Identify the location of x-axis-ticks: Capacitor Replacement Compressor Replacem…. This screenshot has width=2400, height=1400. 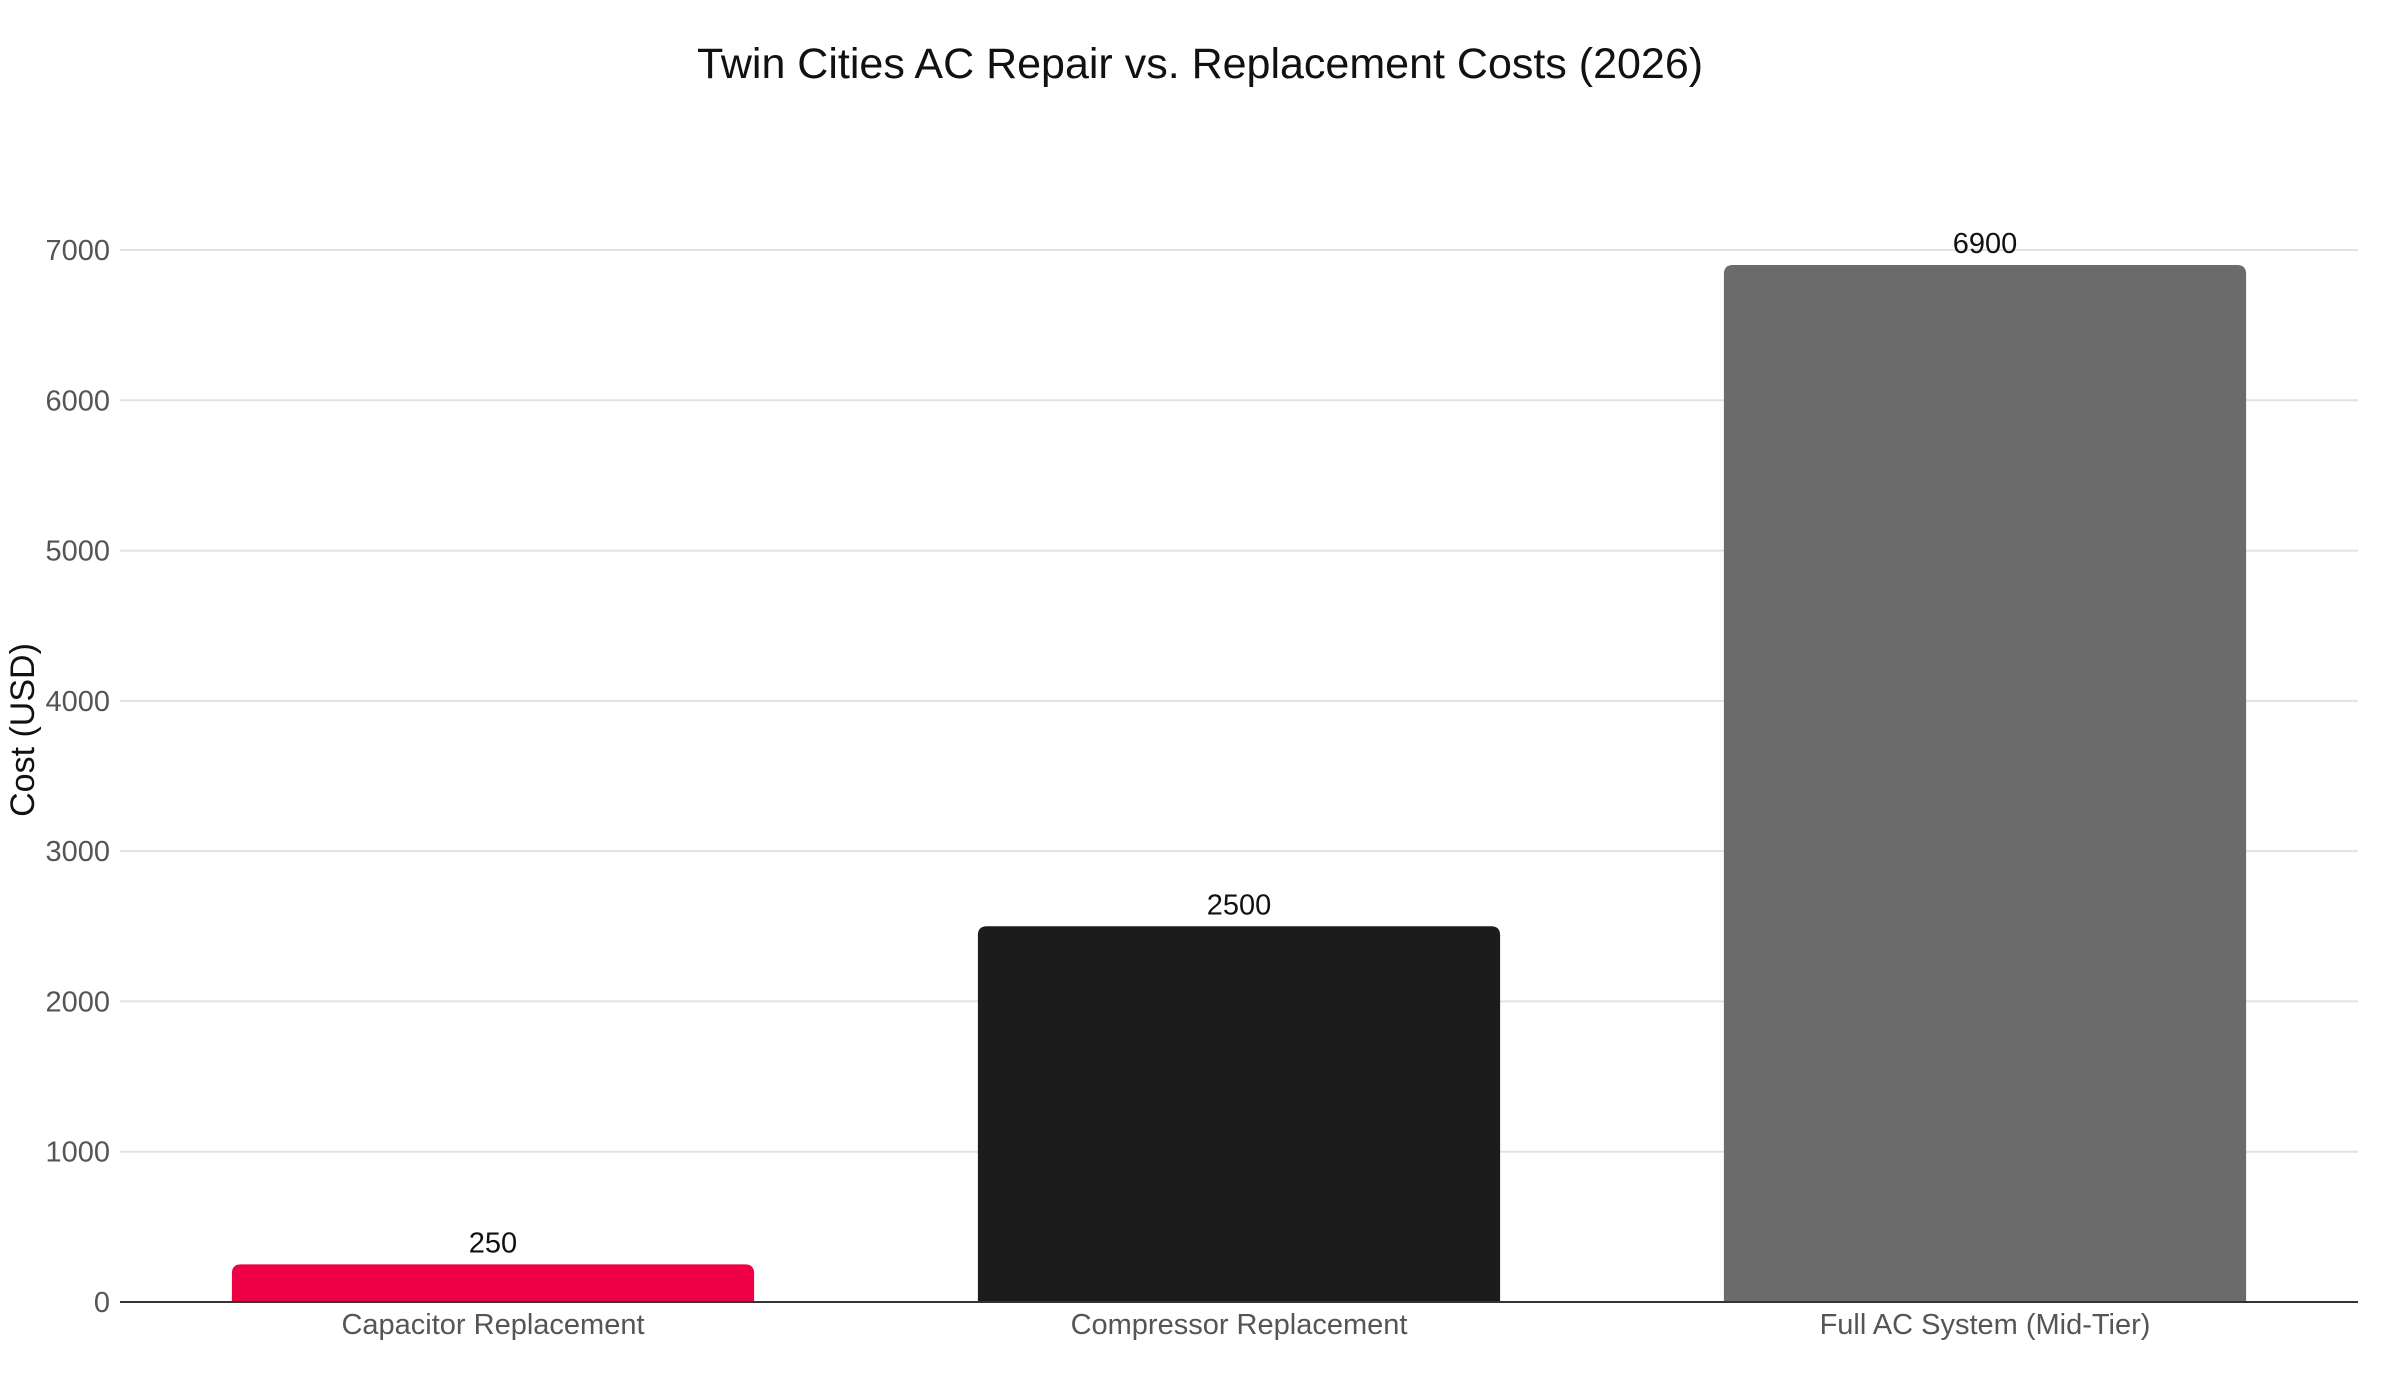
(1245, 1325).